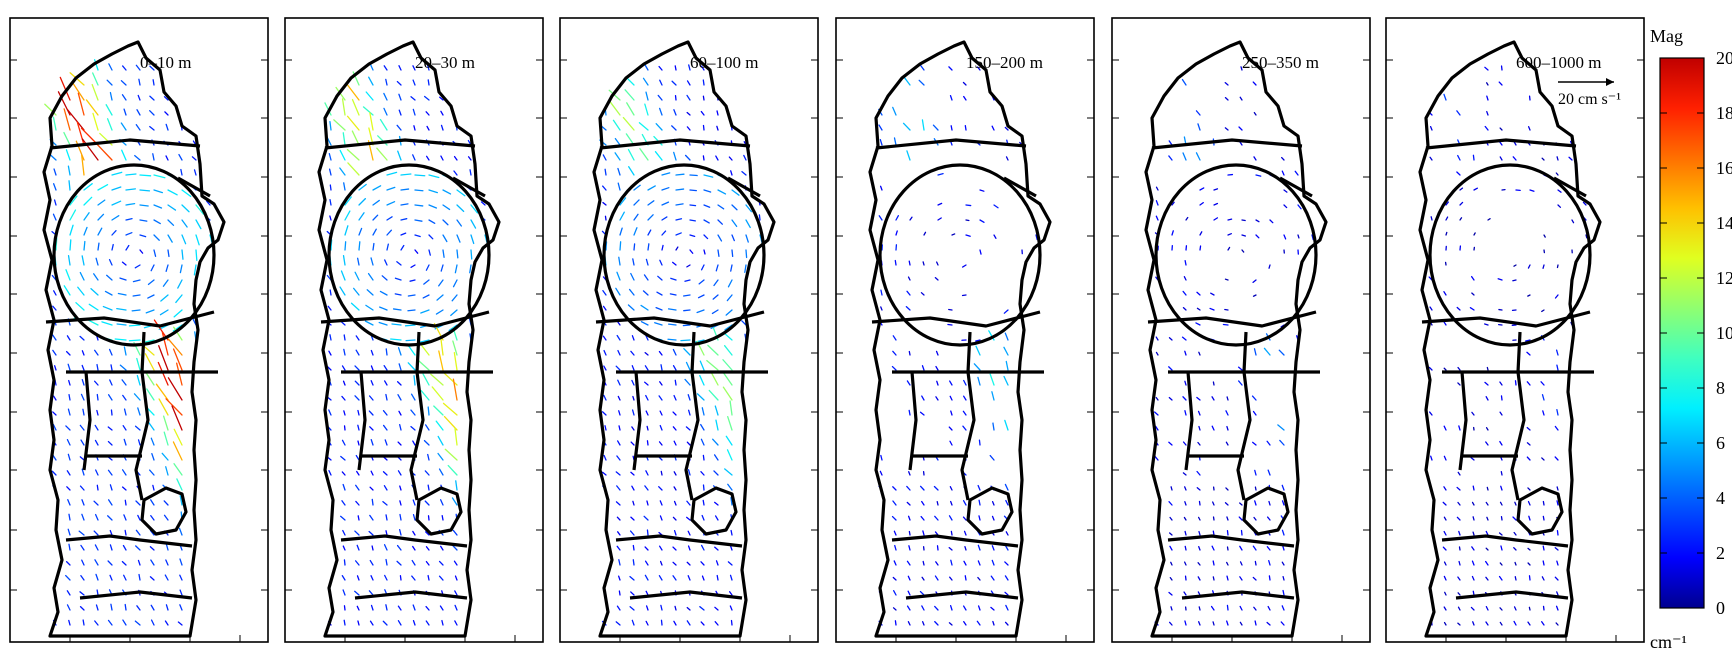  Describe the element at coordinates (684, 255) in the screenshot. I see `eddy-region-boundary` at that location.